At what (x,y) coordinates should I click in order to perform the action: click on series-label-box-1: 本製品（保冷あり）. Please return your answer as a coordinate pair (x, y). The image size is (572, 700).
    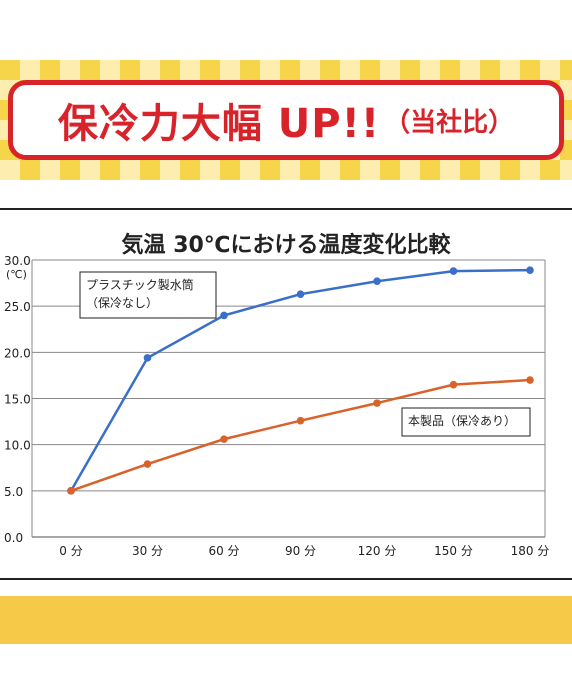
    Looking at the image, I should click on (466, 422).